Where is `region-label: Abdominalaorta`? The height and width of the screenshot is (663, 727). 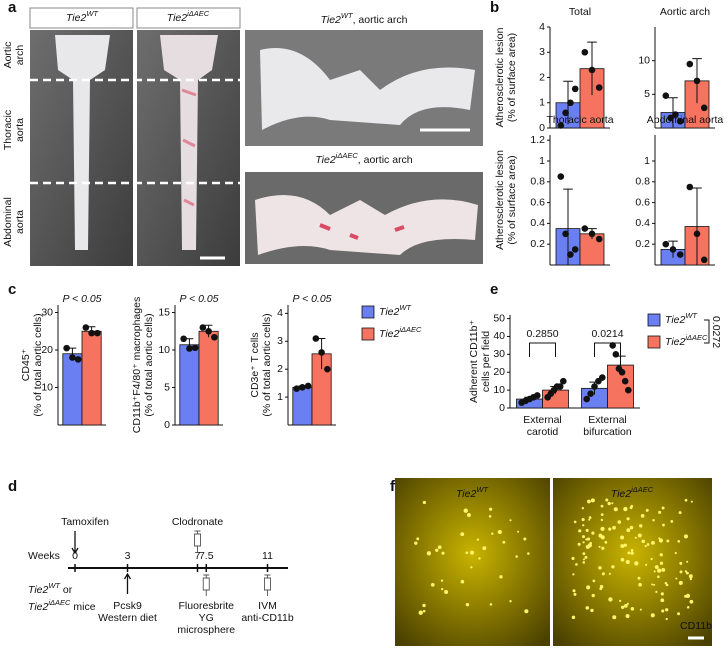
region-label: Abdominalaorta is located at coordinates (14, 222).